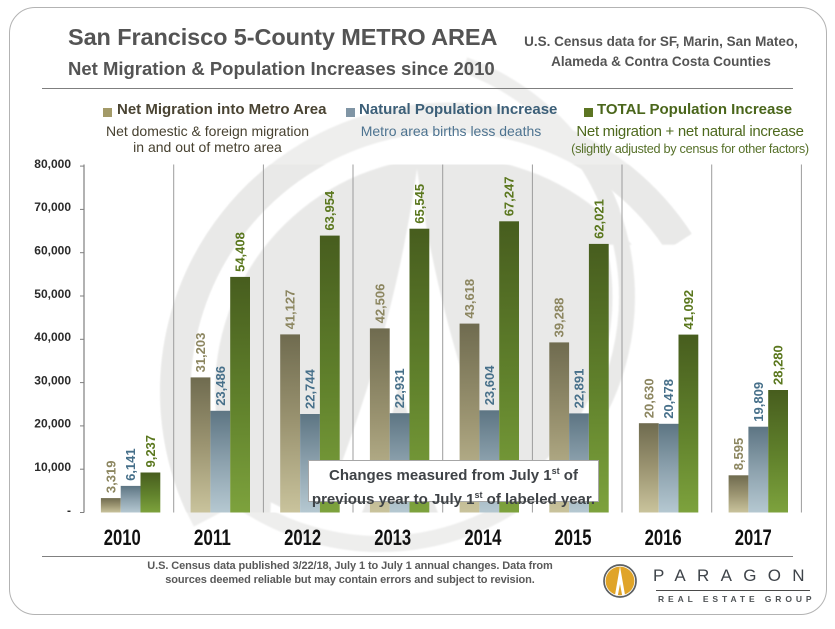  I want to click on svg-text: 65,545, so click(419, 204).